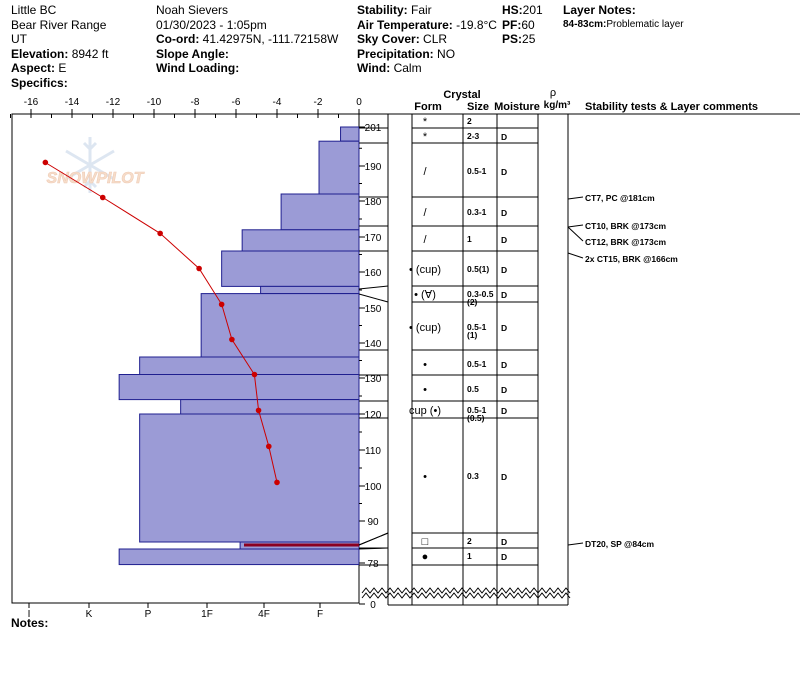 Image resolution: width=800 pixels, height=676 pixels. I want to click on layer-size: 2-3, so click(473, 136).